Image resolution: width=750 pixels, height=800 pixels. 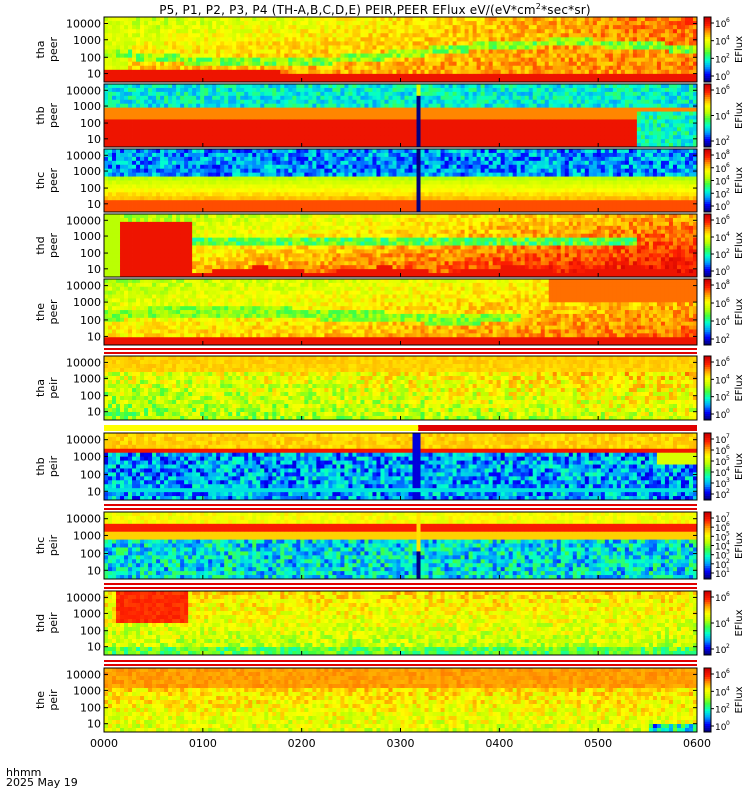 I want to click on y-tick-label: 100, so click(x=90, y=57).